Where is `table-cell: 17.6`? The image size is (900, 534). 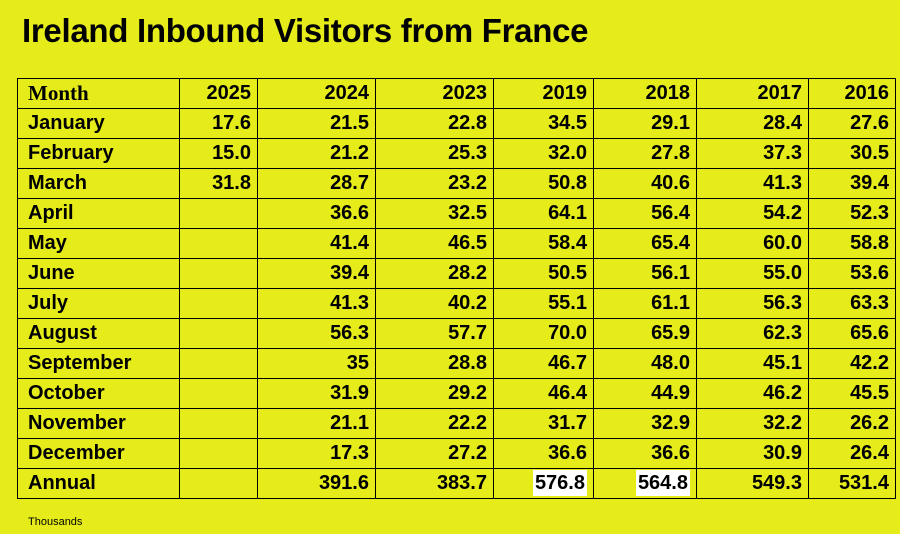
table-cell: 17.6 is located at coordinates (218, 123).